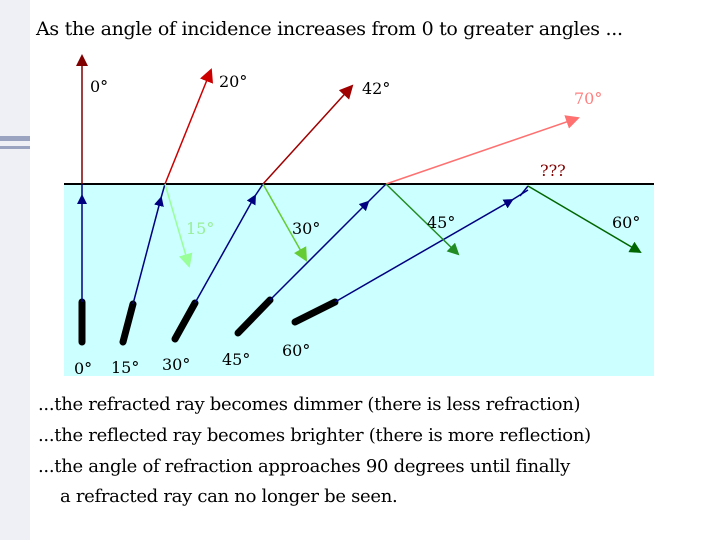  What do you see at coordinates (125, 367) in the screenshot?
I see `incidence-label-15: 15°` at bounding box center [125, 367].